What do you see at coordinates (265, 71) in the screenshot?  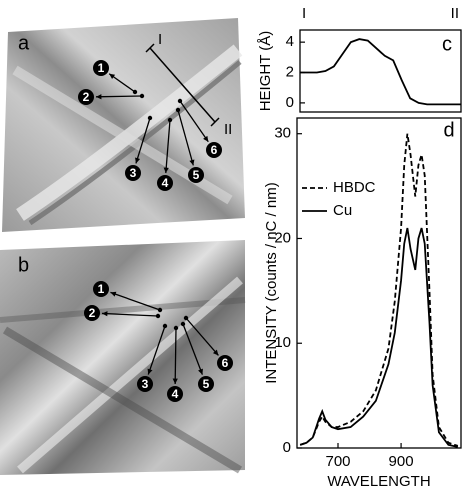 I see `y-axis-label: HEIGHT (Å)` at bounding box center [265, 71].